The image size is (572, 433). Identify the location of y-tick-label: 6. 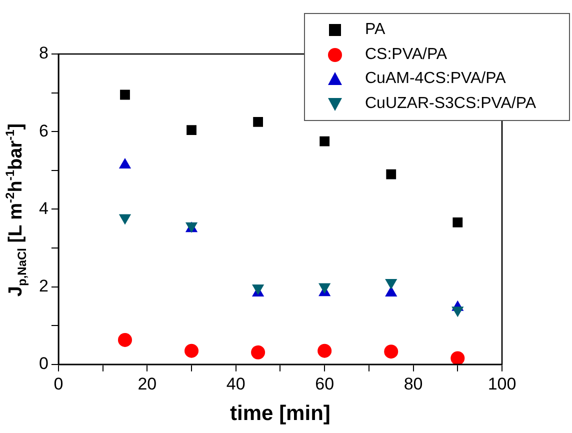
(43, 130).